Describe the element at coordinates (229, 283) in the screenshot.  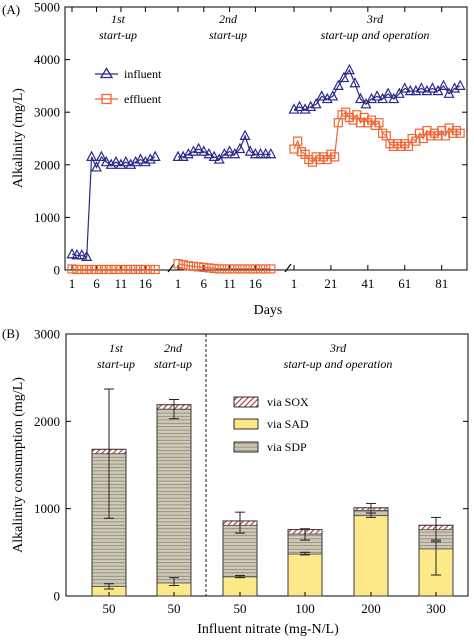
I see `panel-a-xtick-label: 11` at that location.